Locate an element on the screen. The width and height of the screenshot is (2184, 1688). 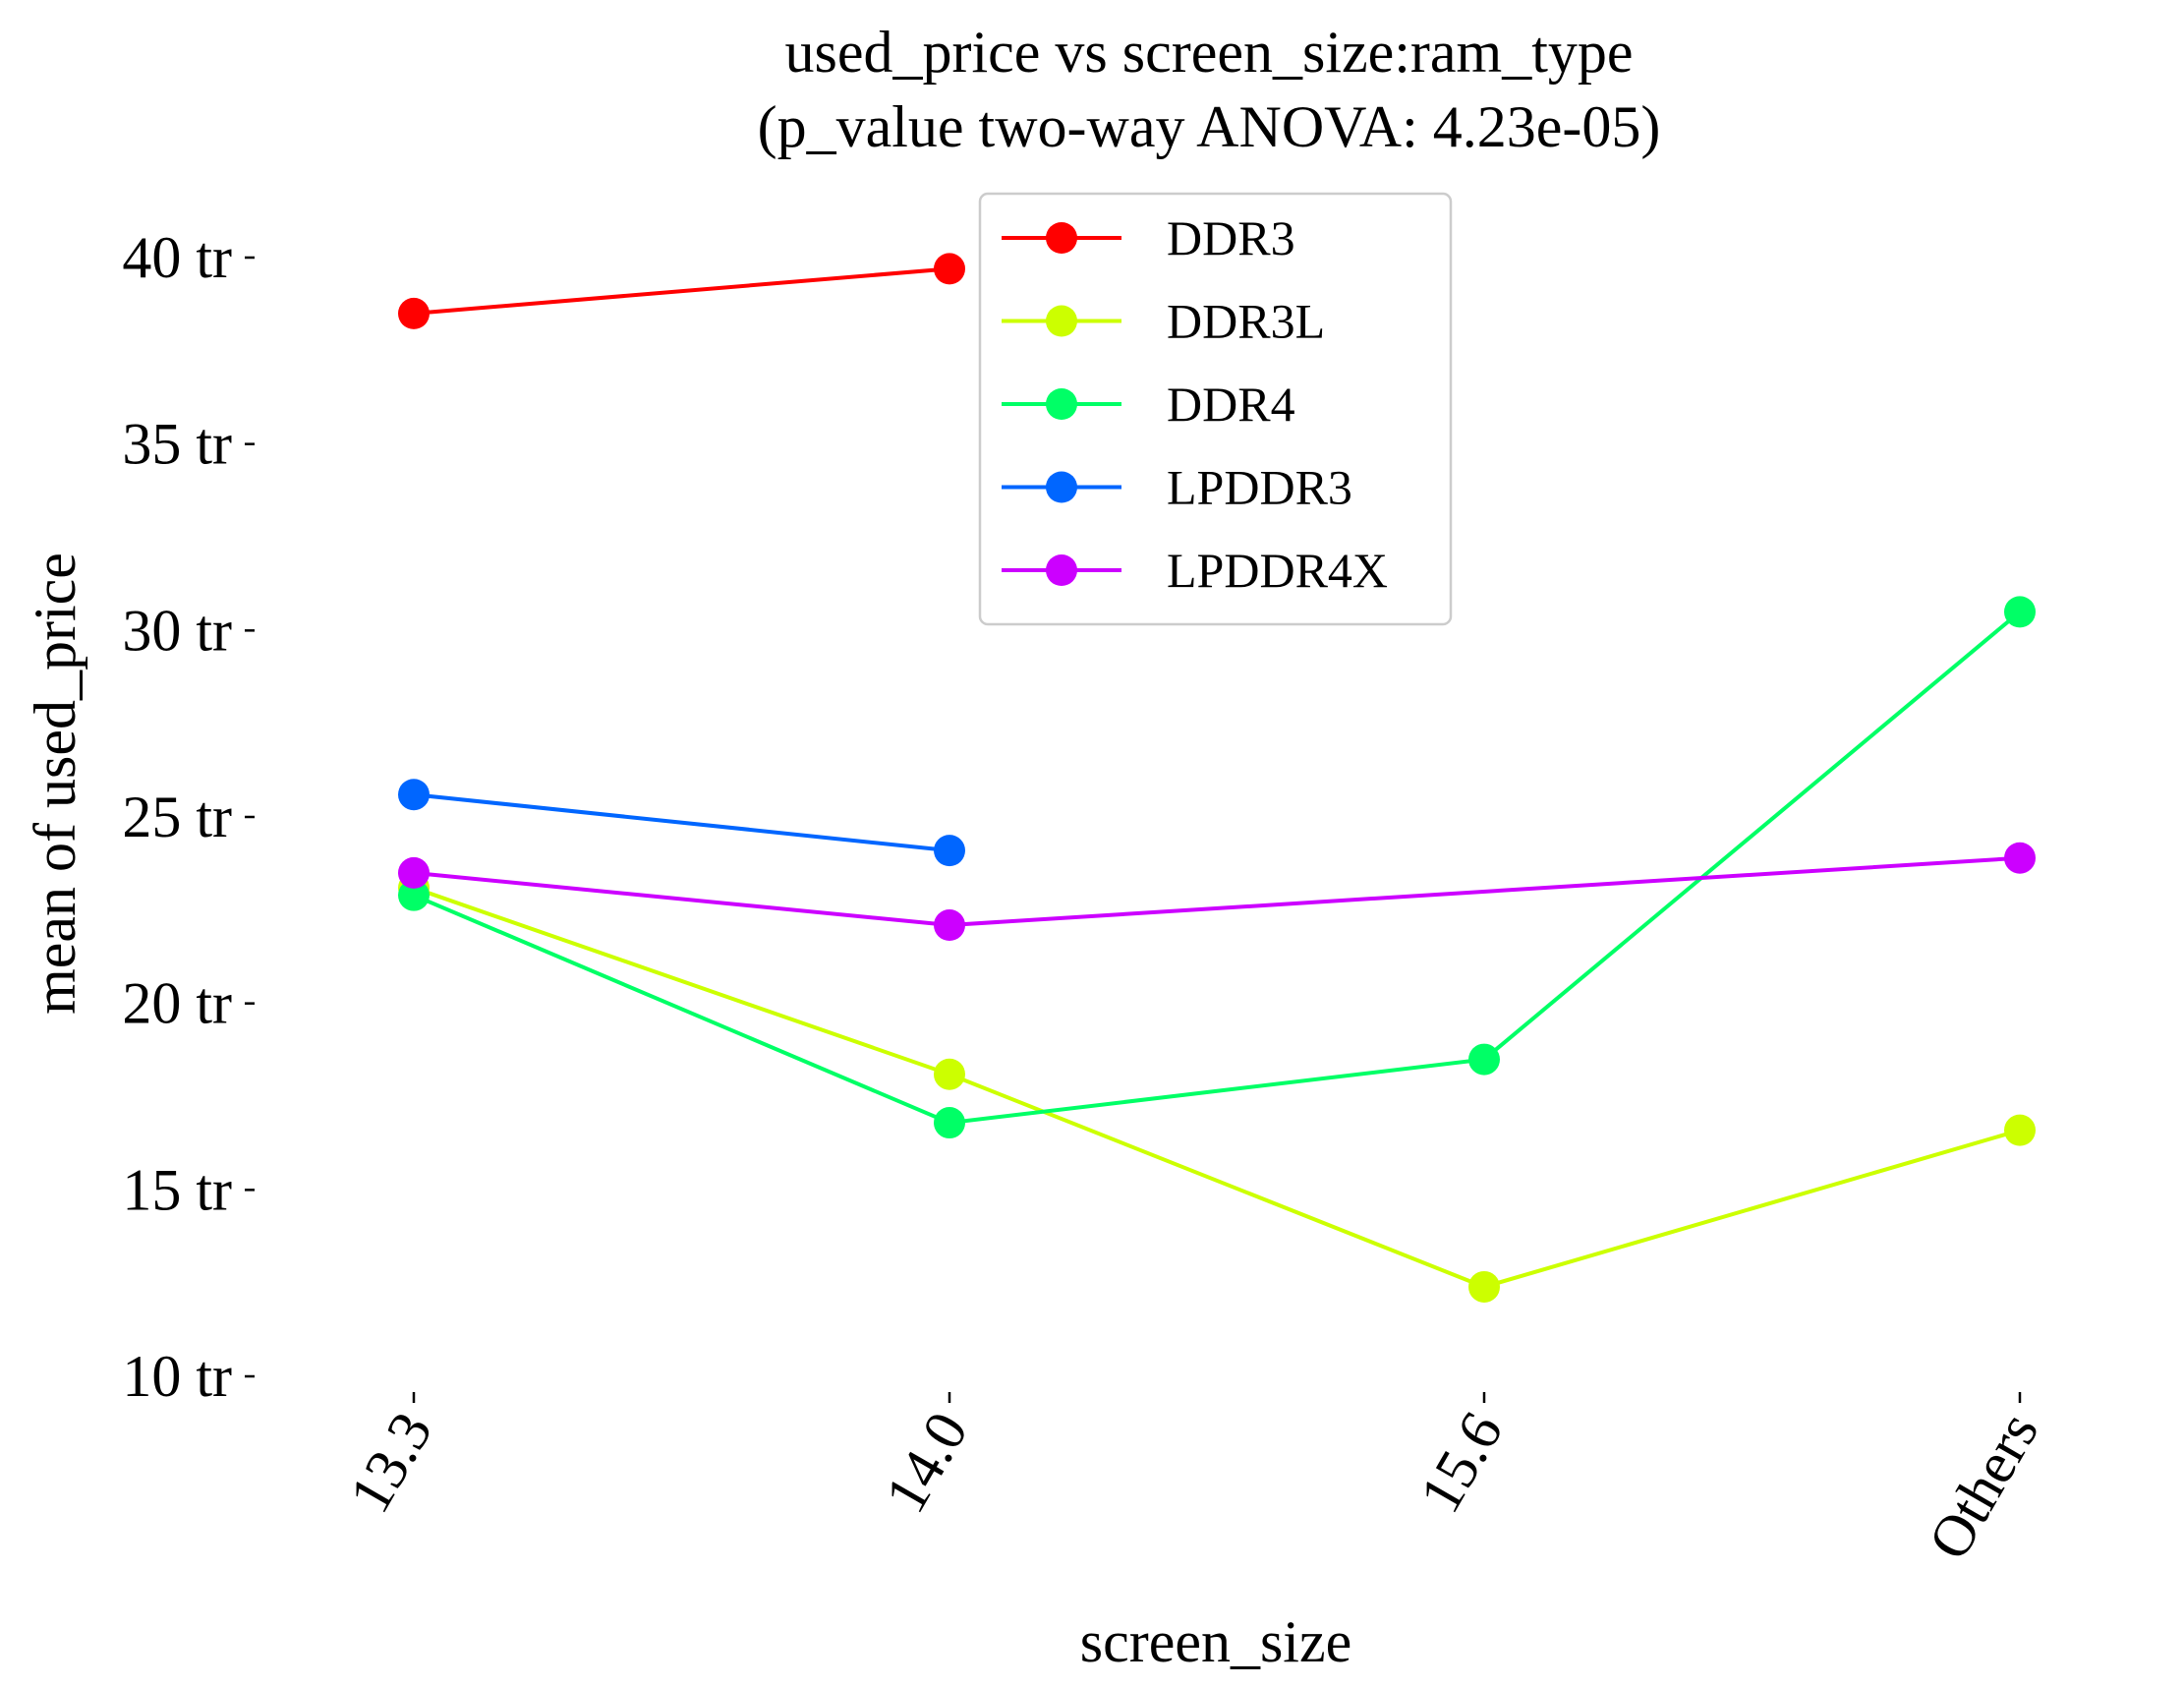
y-tick-label: 30 tr is located at coordinates (177, 630).